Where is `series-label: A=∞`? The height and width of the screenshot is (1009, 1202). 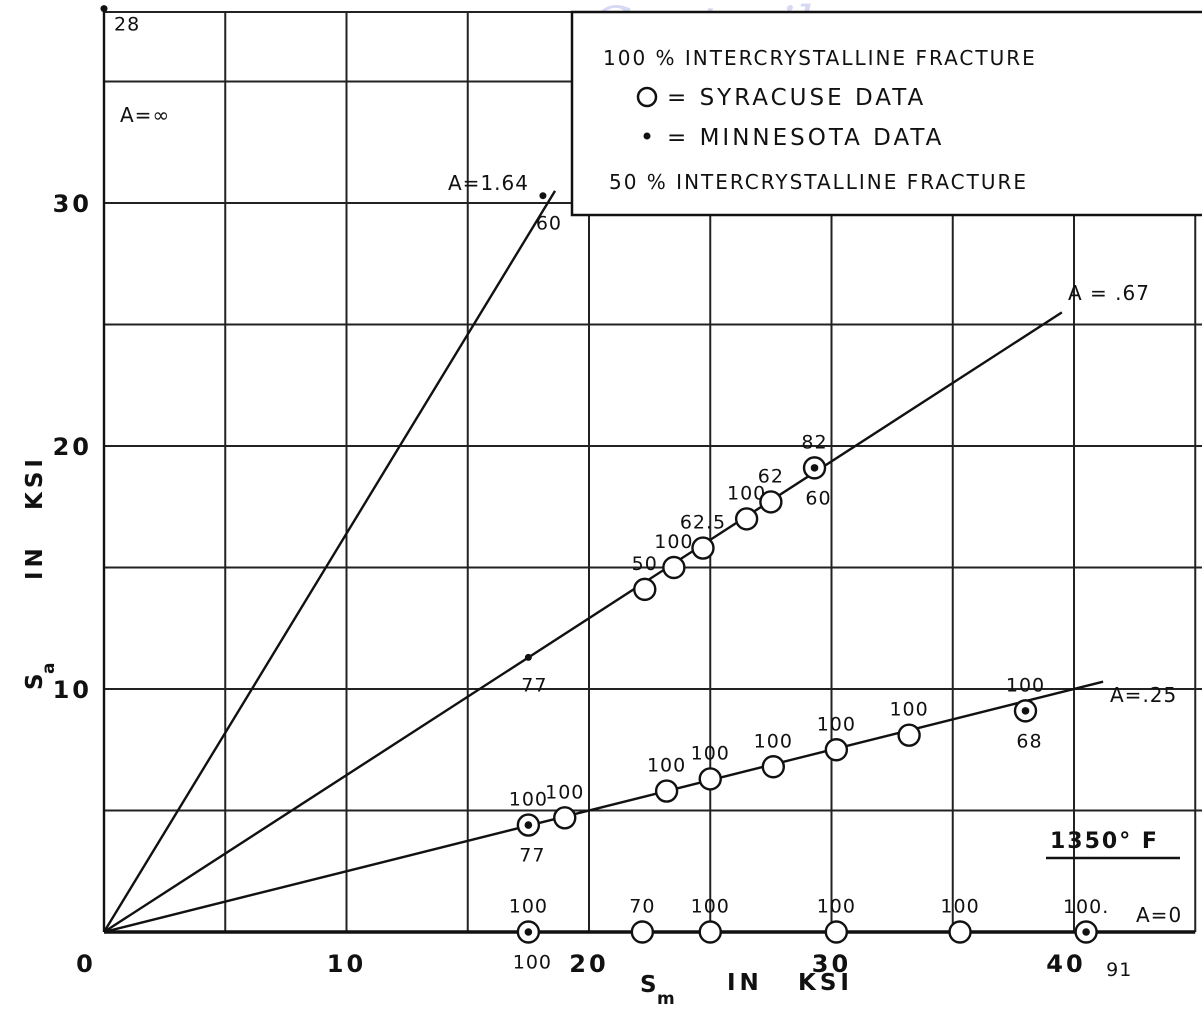
series-label: A=∞ is located at coordinates (145, 115).